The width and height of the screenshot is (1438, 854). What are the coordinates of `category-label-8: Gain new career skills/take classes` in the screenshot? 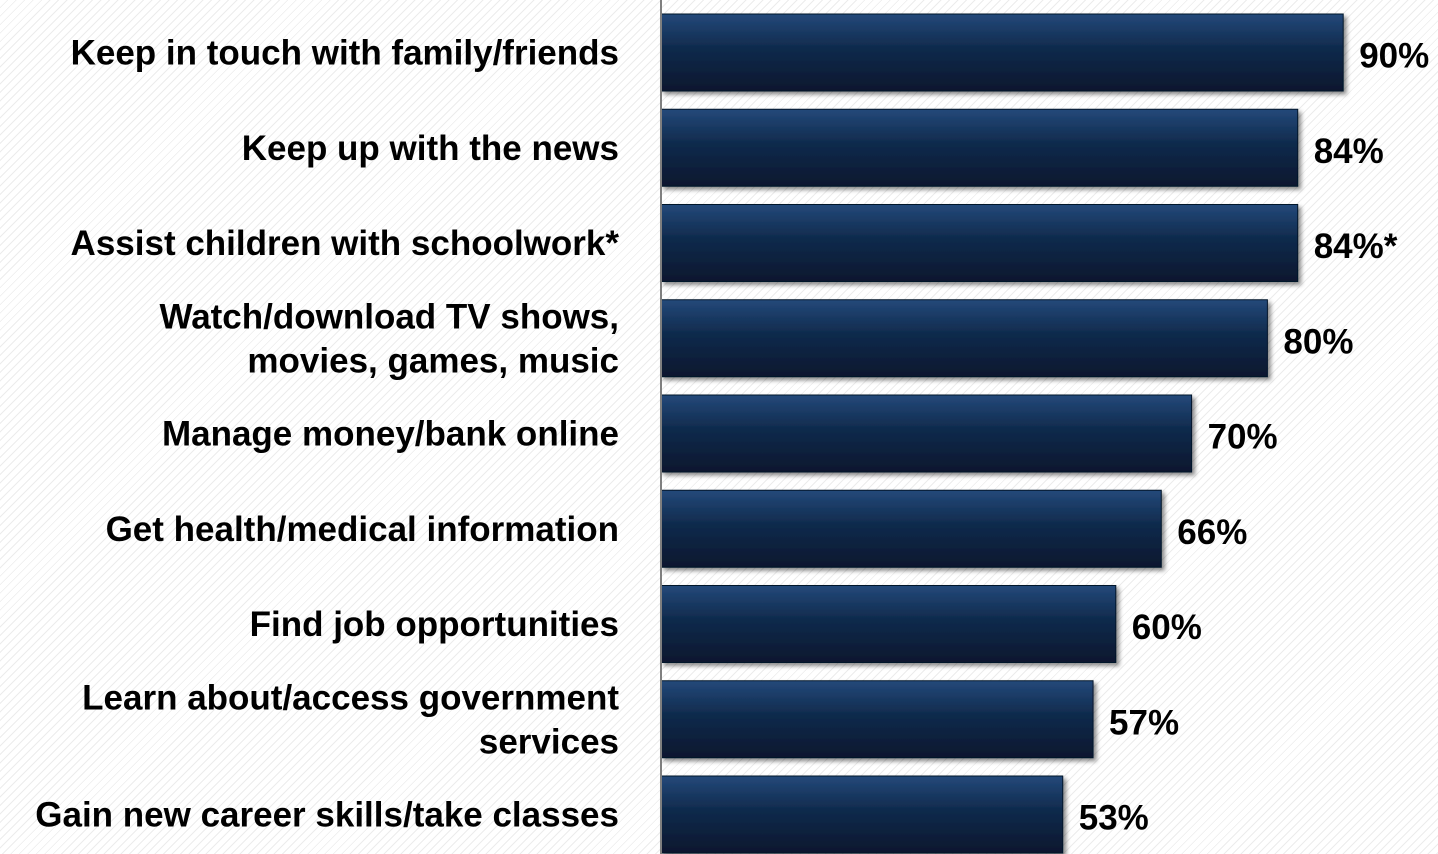 It's located at (327, 815).